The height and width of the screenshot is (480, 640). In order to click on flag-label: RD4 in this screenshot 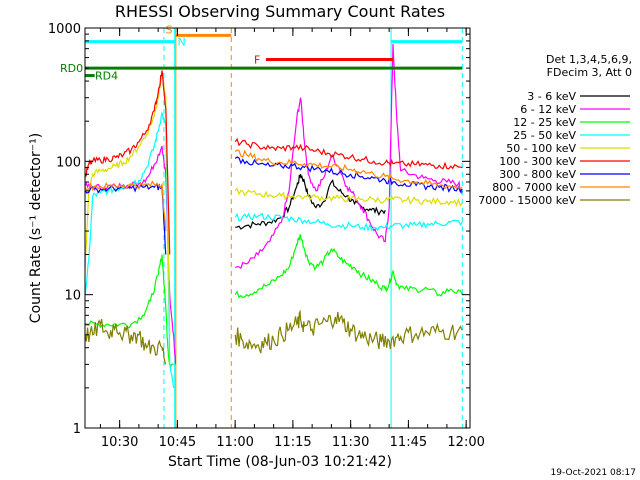, I will do `click(106, 76)`.